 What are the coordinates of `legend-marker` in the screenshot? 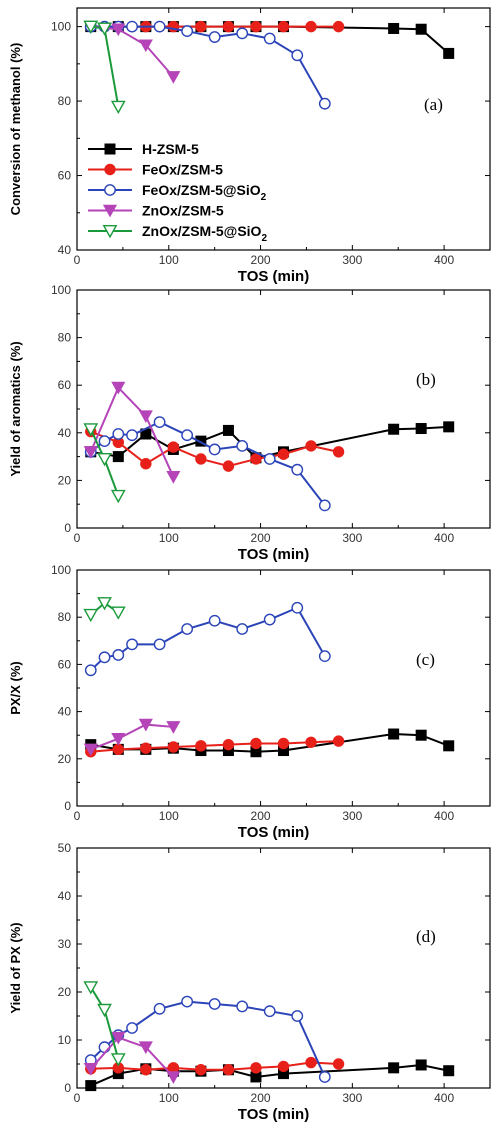 It's located at (110, 149).